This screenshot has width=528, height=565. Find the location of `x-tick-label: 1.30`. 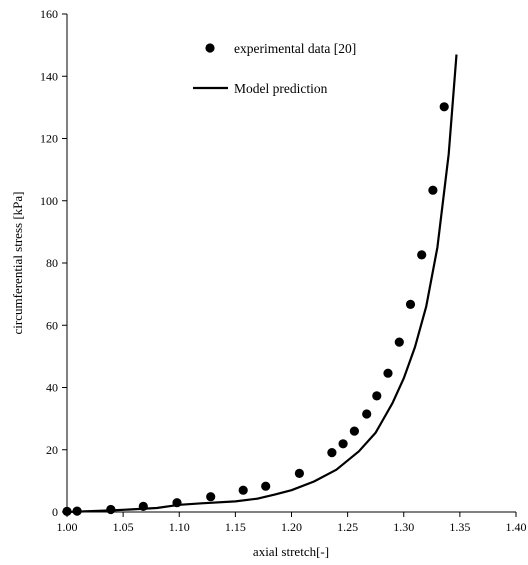

x-tick-label: 1.30 is located at coordinates (403, 527).